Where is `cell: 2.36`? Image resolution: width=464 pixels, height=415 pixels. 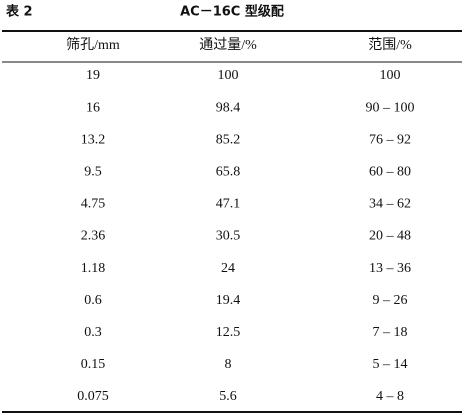 cell: 2.36 is located at coordinates (93, 236).